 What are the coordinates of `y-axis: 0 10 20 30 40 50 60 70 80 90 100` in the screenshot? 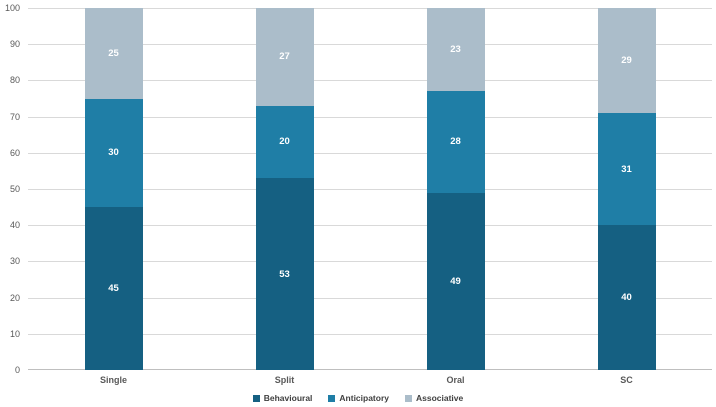 It's located at (12, 189).